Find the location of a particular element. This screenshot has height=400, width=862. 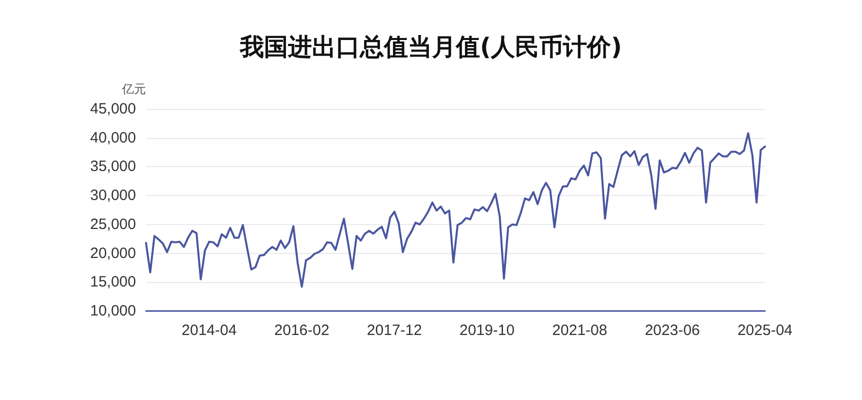

x-tick-label: 2019-10 is located at coordinates (487, 330).